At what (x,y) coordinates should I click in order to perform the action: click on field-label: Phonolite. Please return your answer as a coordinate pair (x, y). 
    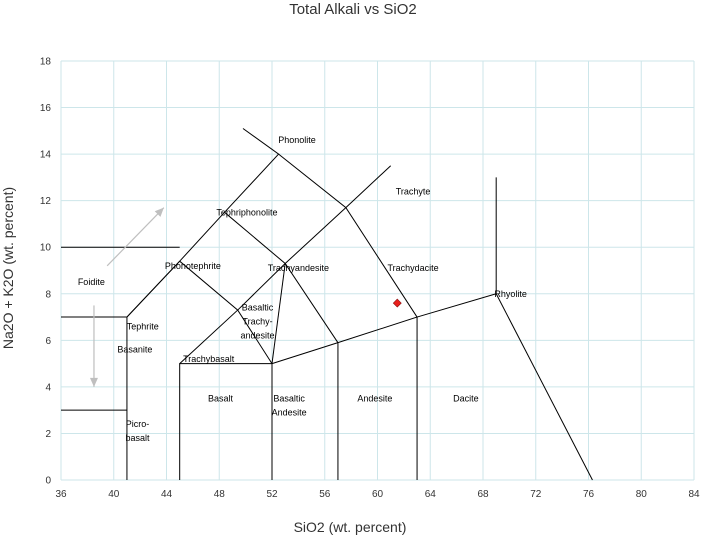
    Looking at the image, I should click on (297, 140).